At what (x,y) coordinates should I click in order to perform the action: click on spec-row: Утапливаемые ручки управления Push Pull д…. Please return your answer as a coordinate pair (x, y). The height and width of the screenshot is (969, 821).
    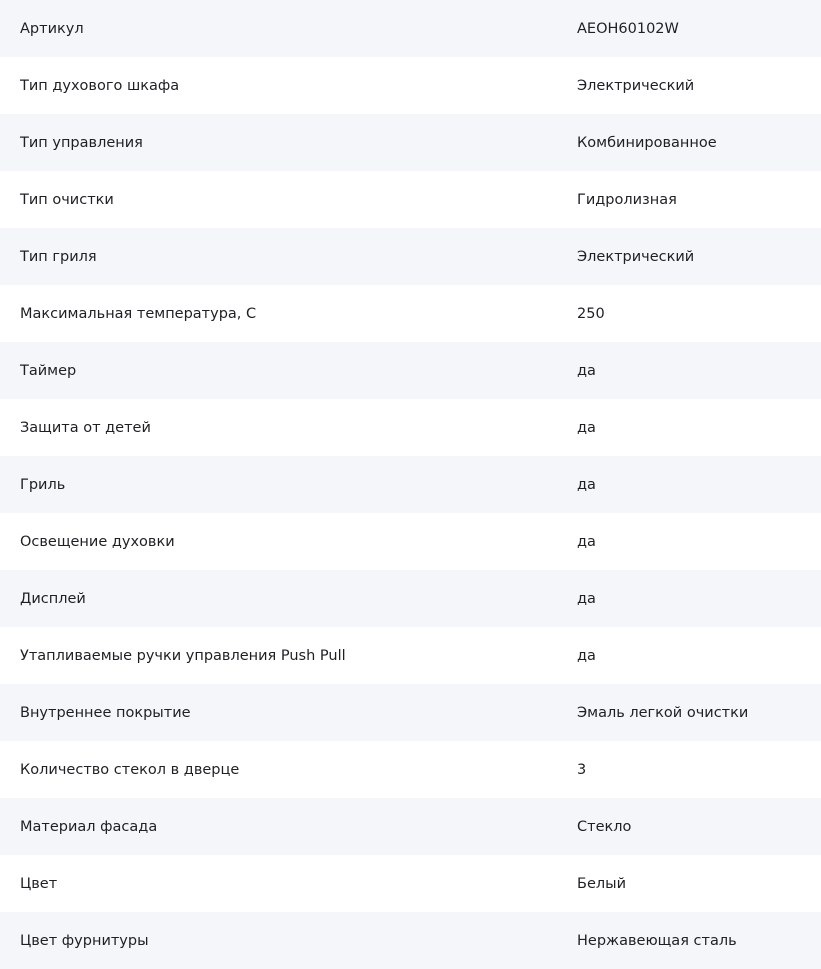
    Looking at the image, I should click on (410, 655).